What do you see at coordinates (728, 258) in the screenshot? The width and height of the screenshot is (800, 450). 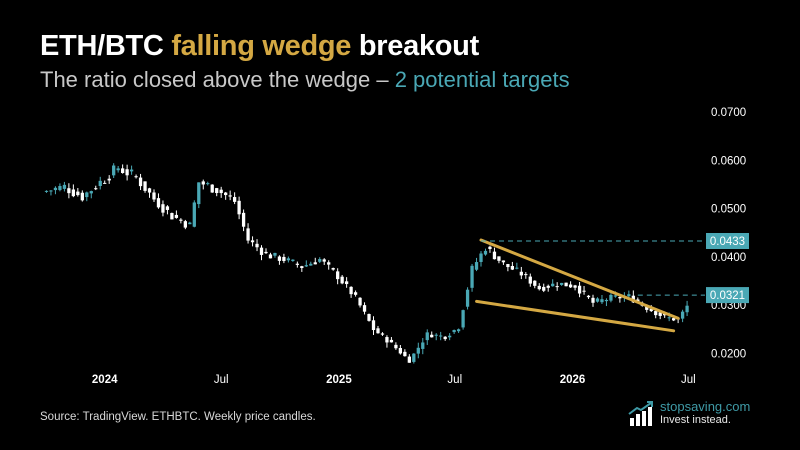 I see `y-tick-label: 0.0400` at bounding box center [728, 258].